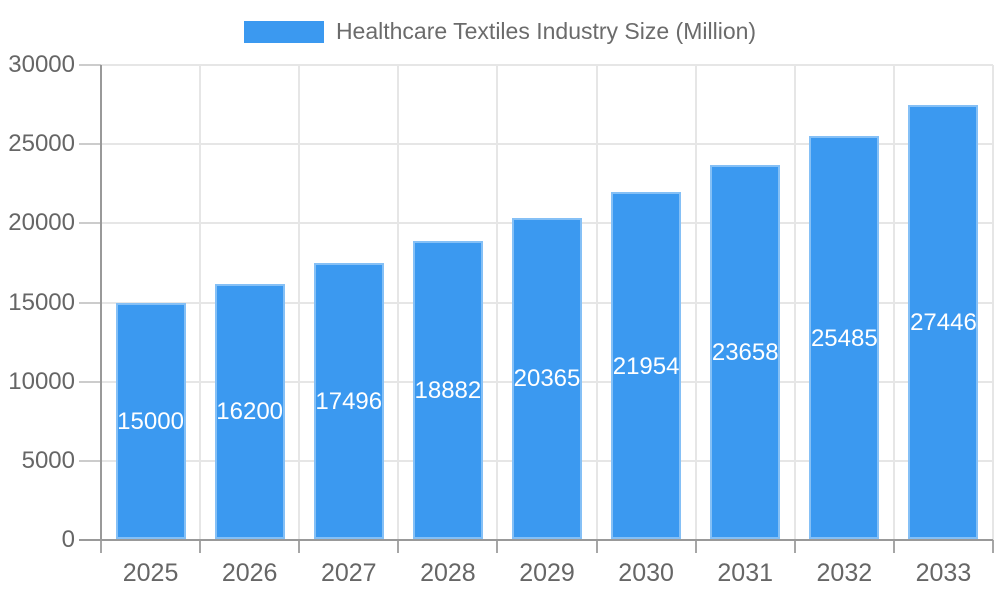 This screenshot has height=600, width=1000. What do you see at coordinates (68, 539) in the screenshot?
I see `y-axis-label: 0` at bounding box center [68, 539].